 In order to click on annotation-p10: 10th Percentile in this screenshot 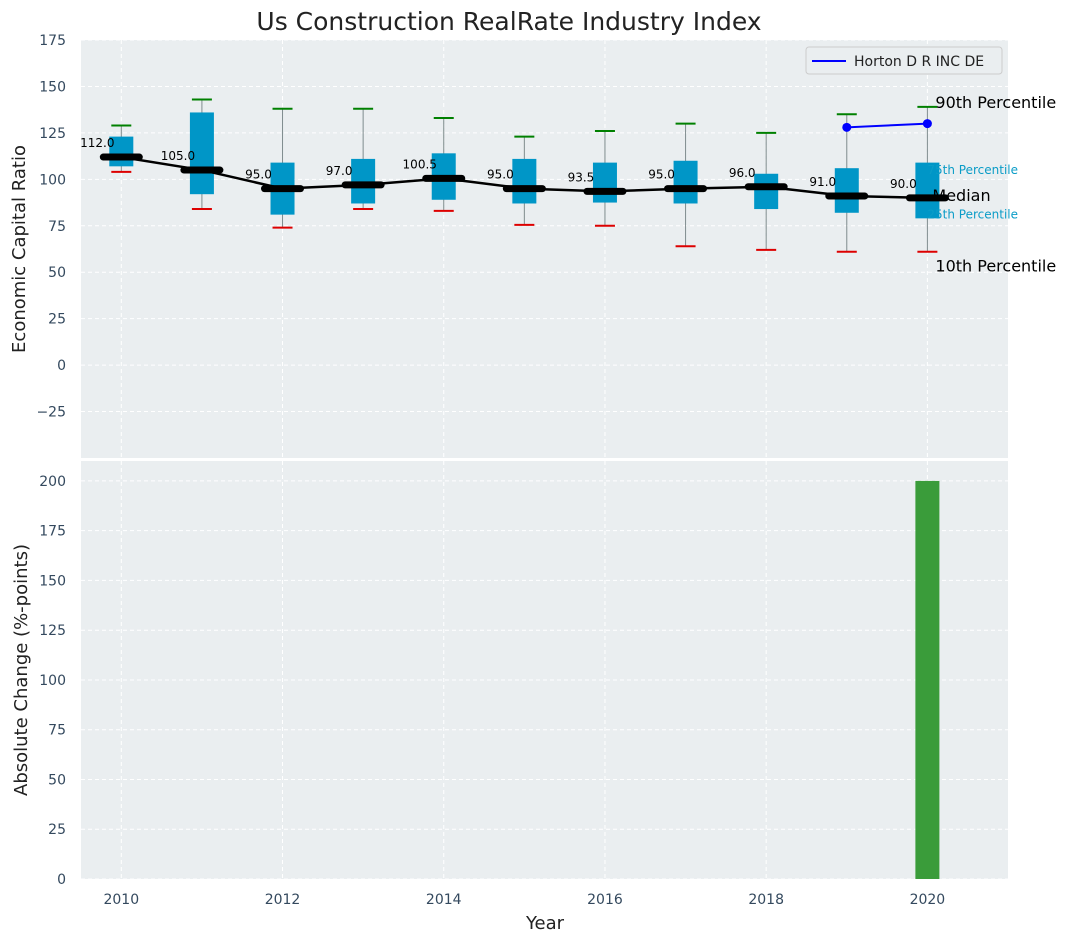, I will do `click(995, 266)`.